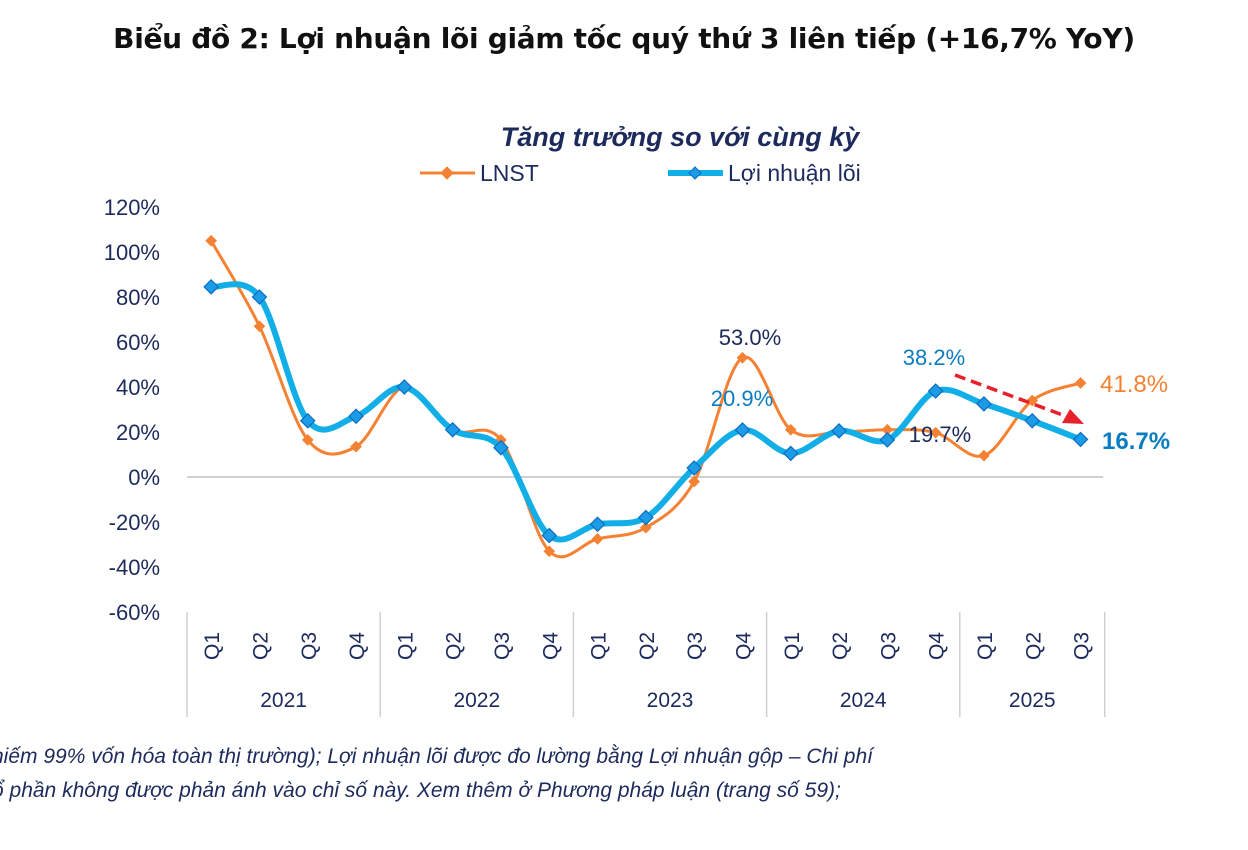  Describe the element at coordinates (134, 612) in the screenshot. I see `y-tick-label: -60%` at that location.